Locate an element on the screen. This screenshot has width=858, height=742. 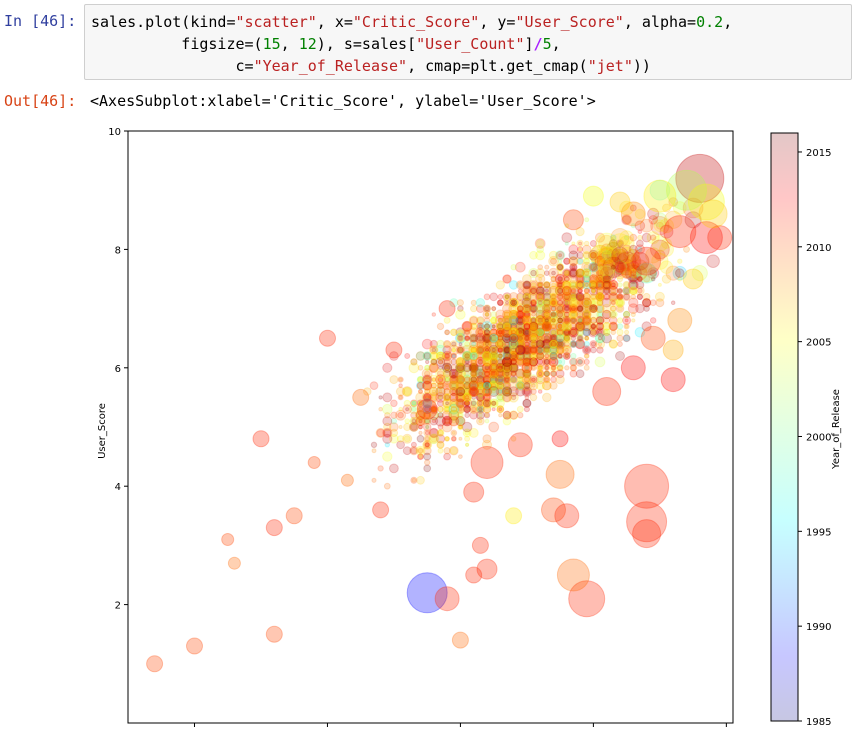
code-token: "Critic_Score" is located at coordinates (416, 22).